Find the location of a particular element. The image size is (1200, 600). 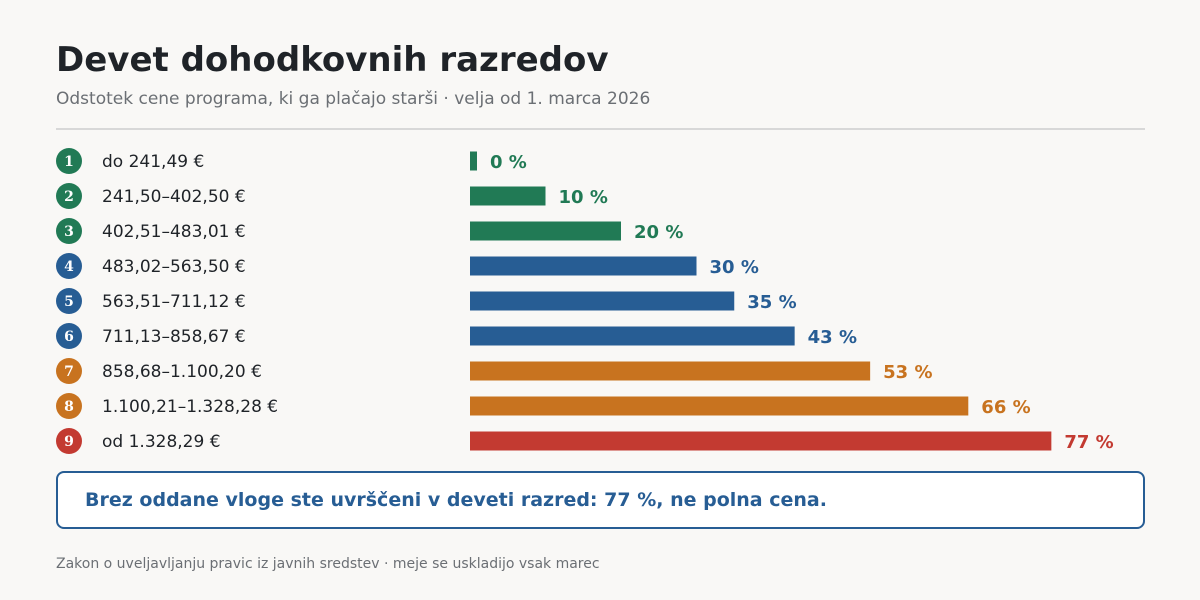

class-badge-number: 8 is located at coordinates (69, 407).